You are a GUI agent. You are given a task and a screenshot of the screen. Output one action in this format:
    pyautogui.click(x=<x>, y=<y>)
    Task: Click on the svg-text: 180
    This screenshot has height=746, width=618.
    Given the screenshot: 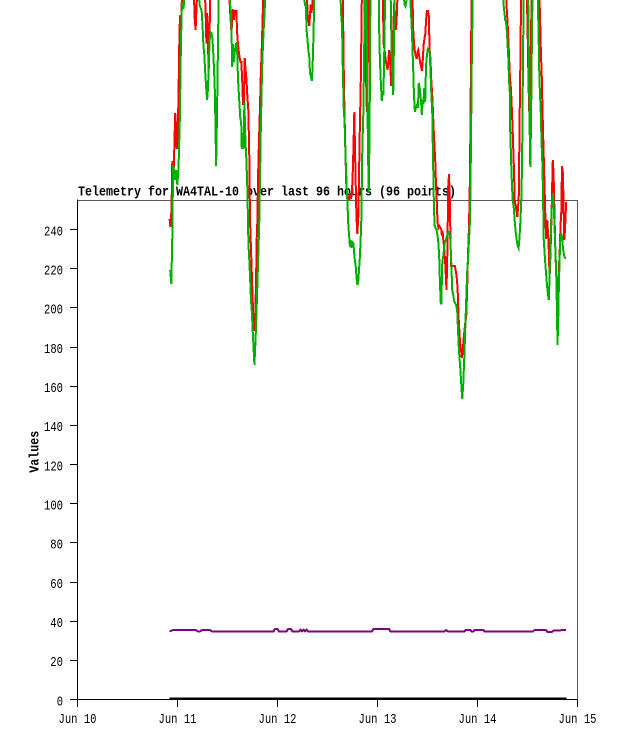 What is the action you would take?
    pyautogui.click(x=53, y=350)
    